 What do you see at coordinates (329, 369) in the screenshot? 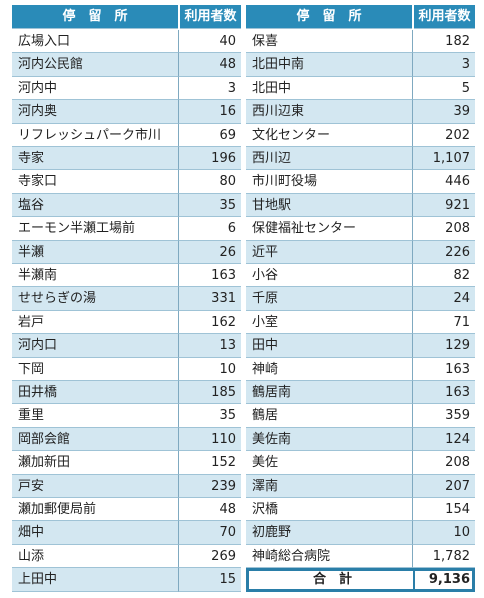
I see `stop-name: 神崎` at bounding box center [329, 369].